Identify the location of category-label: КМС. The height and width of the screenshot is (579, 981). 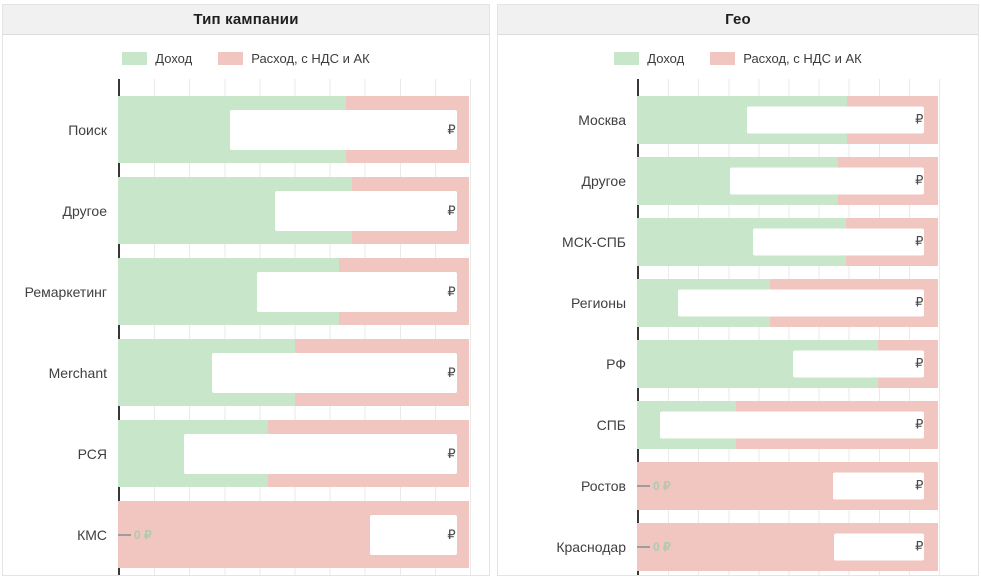
(92, 534).